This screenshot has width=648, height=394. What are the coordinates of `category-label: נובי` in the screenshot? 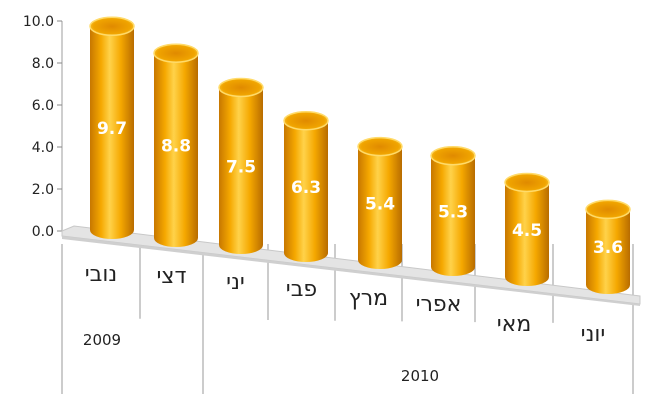 It's located at (101, 274).